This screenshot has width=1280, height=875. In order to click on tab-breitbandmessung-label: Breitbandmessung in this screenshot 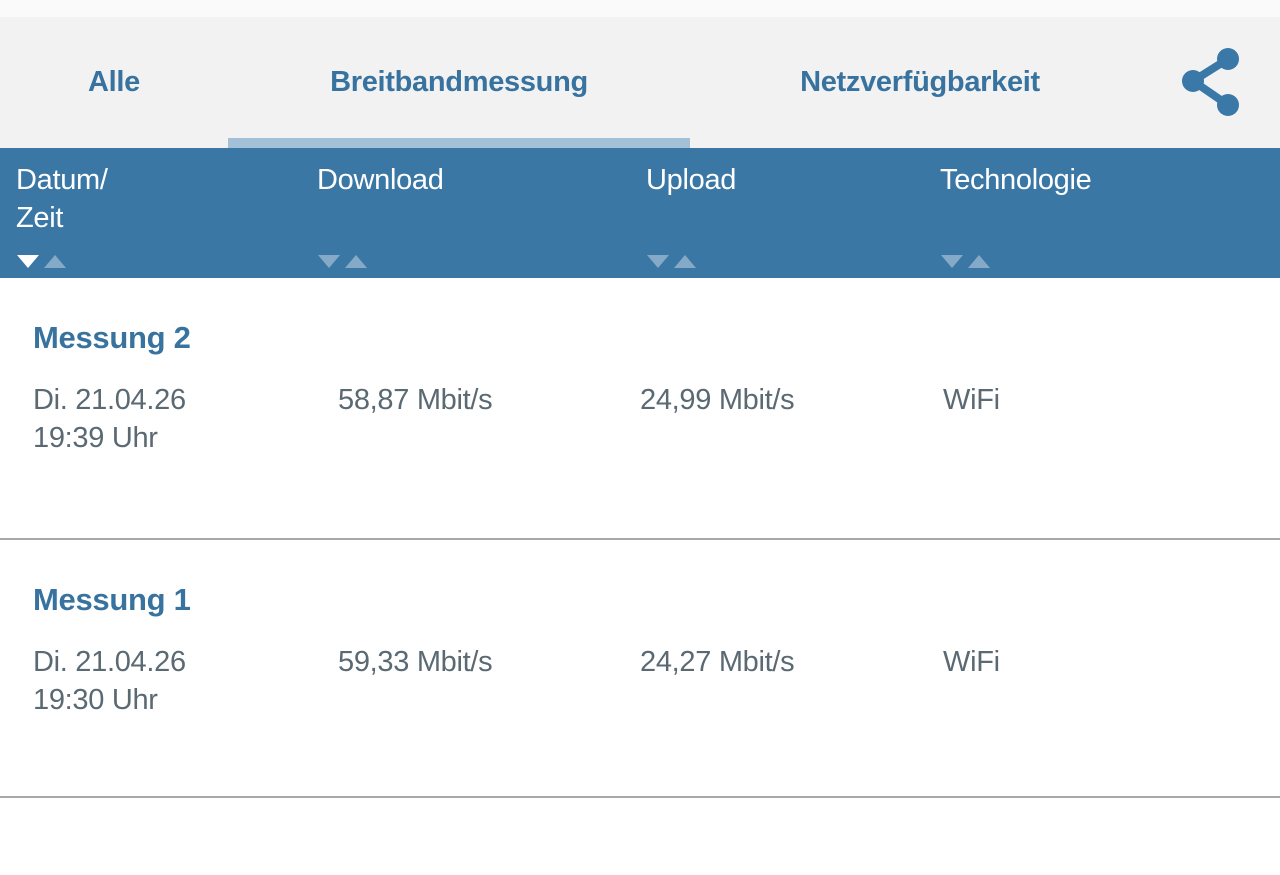, I will do `click(459, 82)`.